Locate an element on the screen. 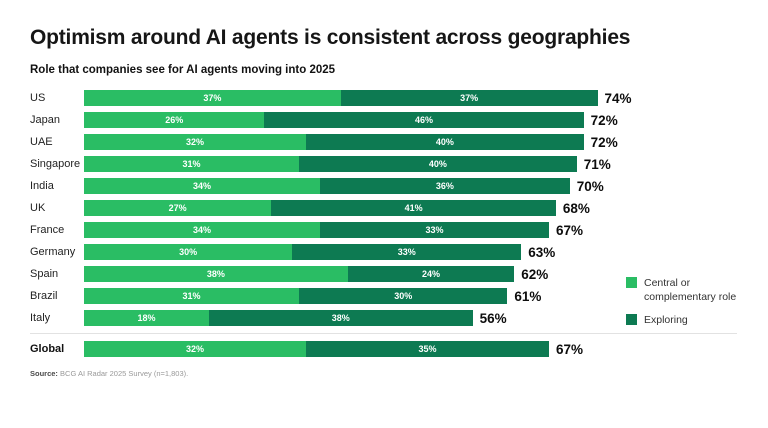 The width and height of the screenshot is (768, 428). bar-segment-central: 27% is located at coordinates (178, 208).